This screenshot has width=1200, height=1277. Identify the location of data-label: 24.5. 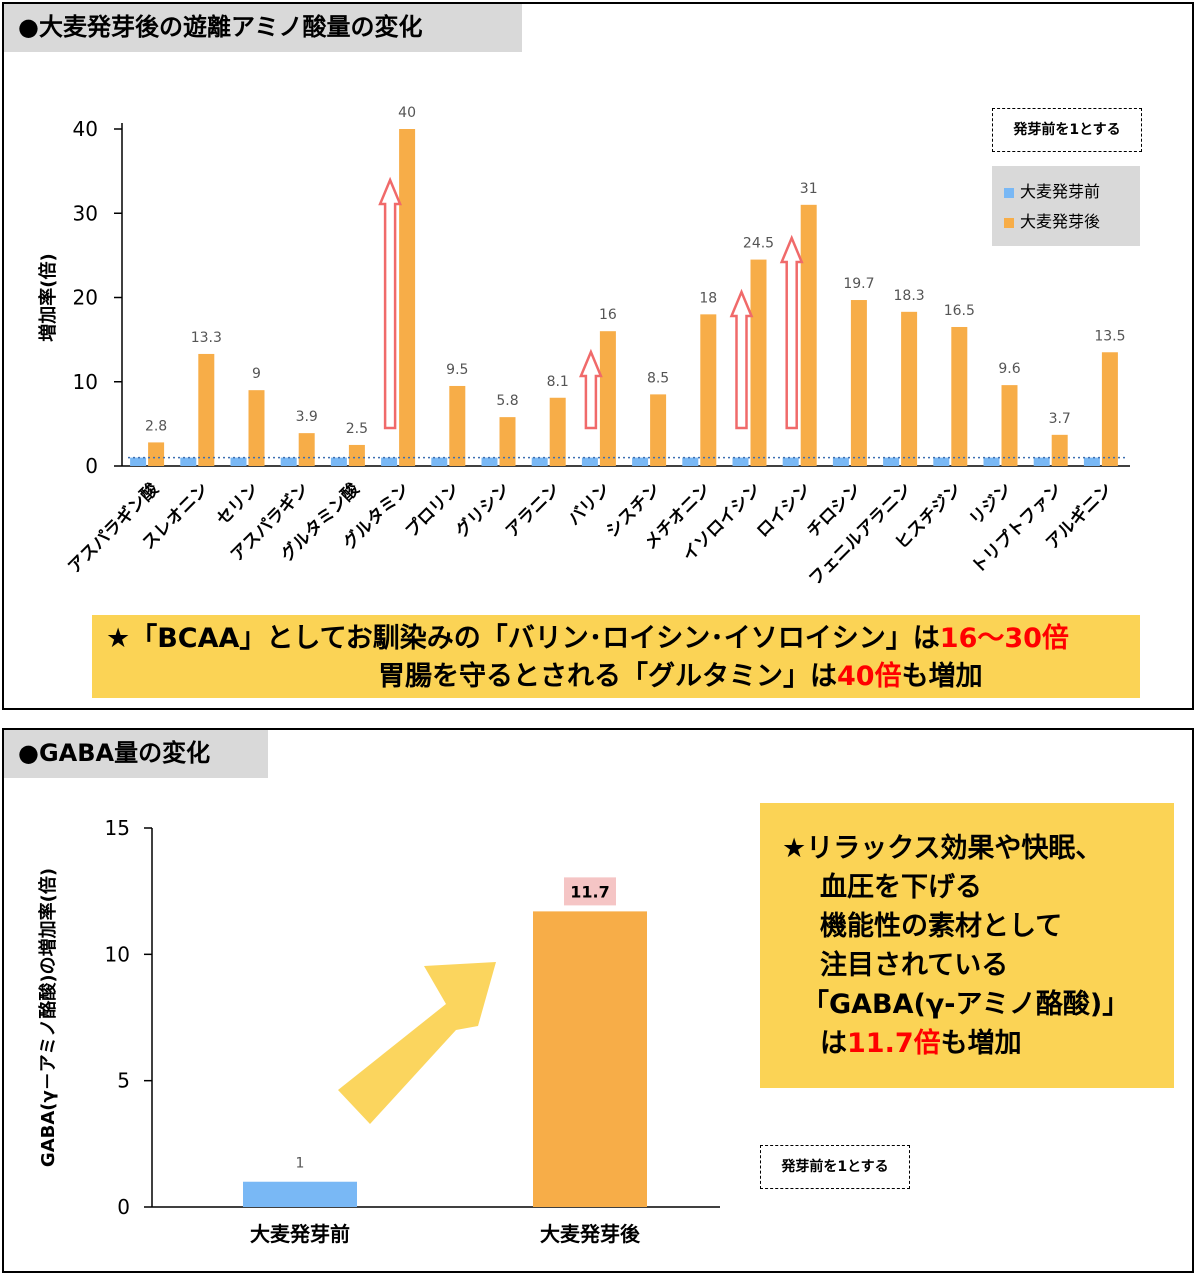
(758, 244).